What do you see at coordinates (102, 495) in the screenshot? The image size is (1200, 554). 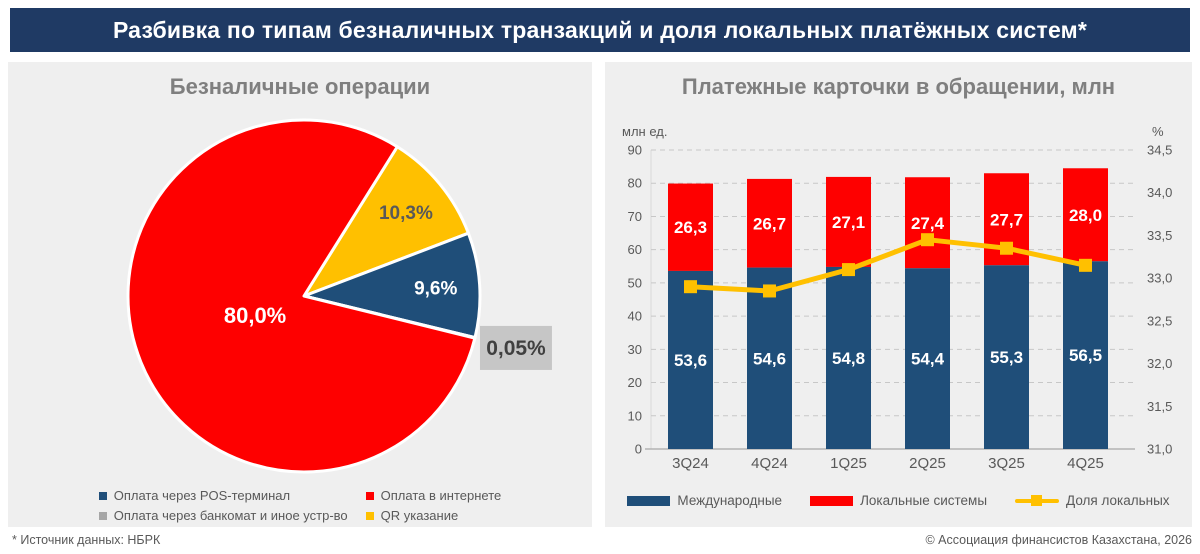 I see `legend-swatch-blue` at bounding box center [102, 495].